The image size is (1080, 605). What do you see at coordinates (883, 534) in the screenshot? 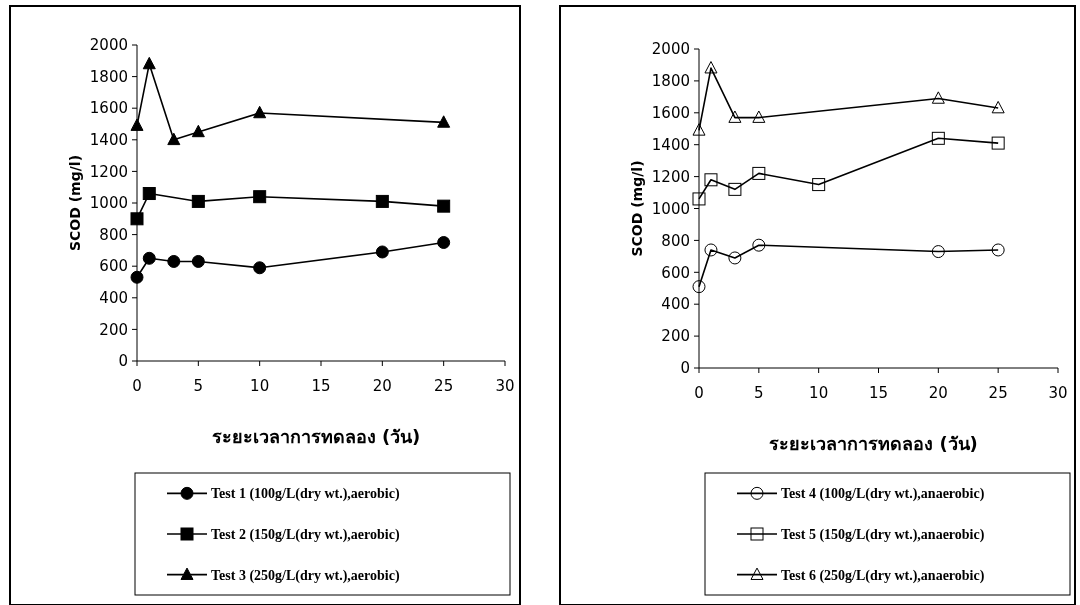
I see `legend-label: Test 5 (150g/L(dry wt.),anaerobic)` at bounding box center [883, 534].